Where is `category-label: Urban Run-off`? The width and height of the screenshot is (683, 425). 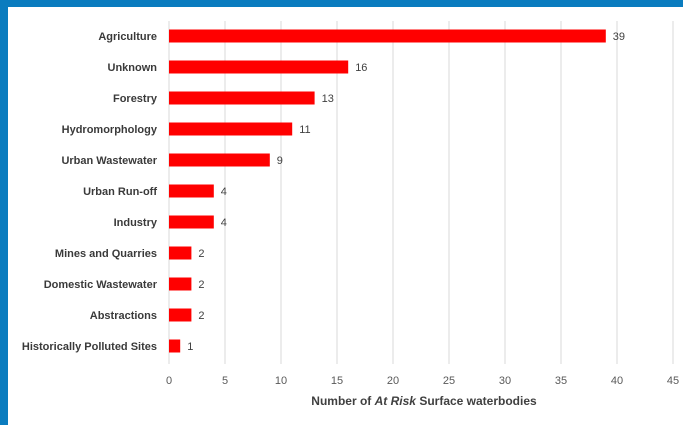 category-label: Urban Run-off is located at coordinates (120, 192).